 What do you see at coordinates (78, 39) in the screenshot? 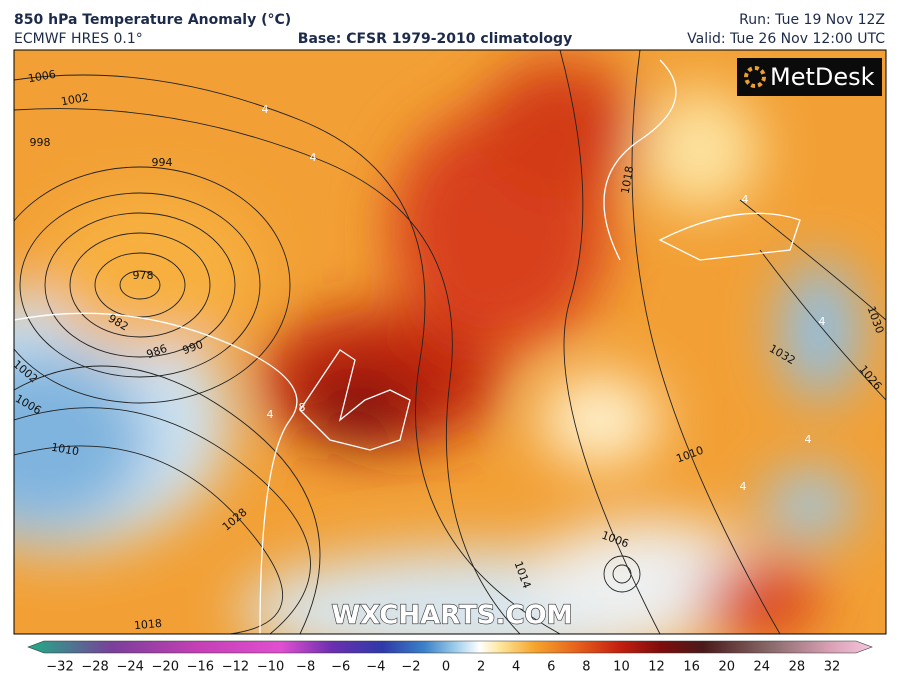
I see `model: ECMWF HRES 0.1°` at bounding box center [78, 39].